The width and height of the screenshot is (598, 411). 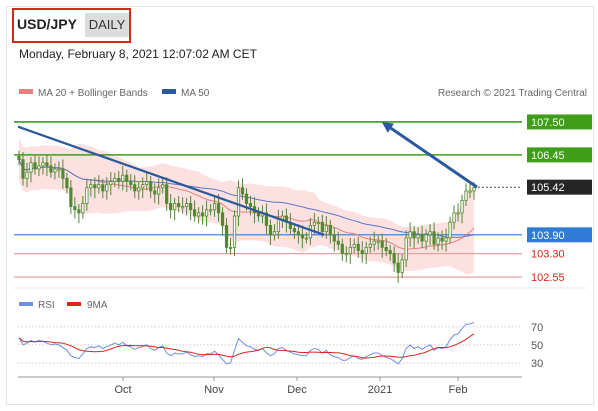 I want to click on timestamp: Monday, February 8, 2021 12:07:02 AM CET, so click(x=138, y=54).